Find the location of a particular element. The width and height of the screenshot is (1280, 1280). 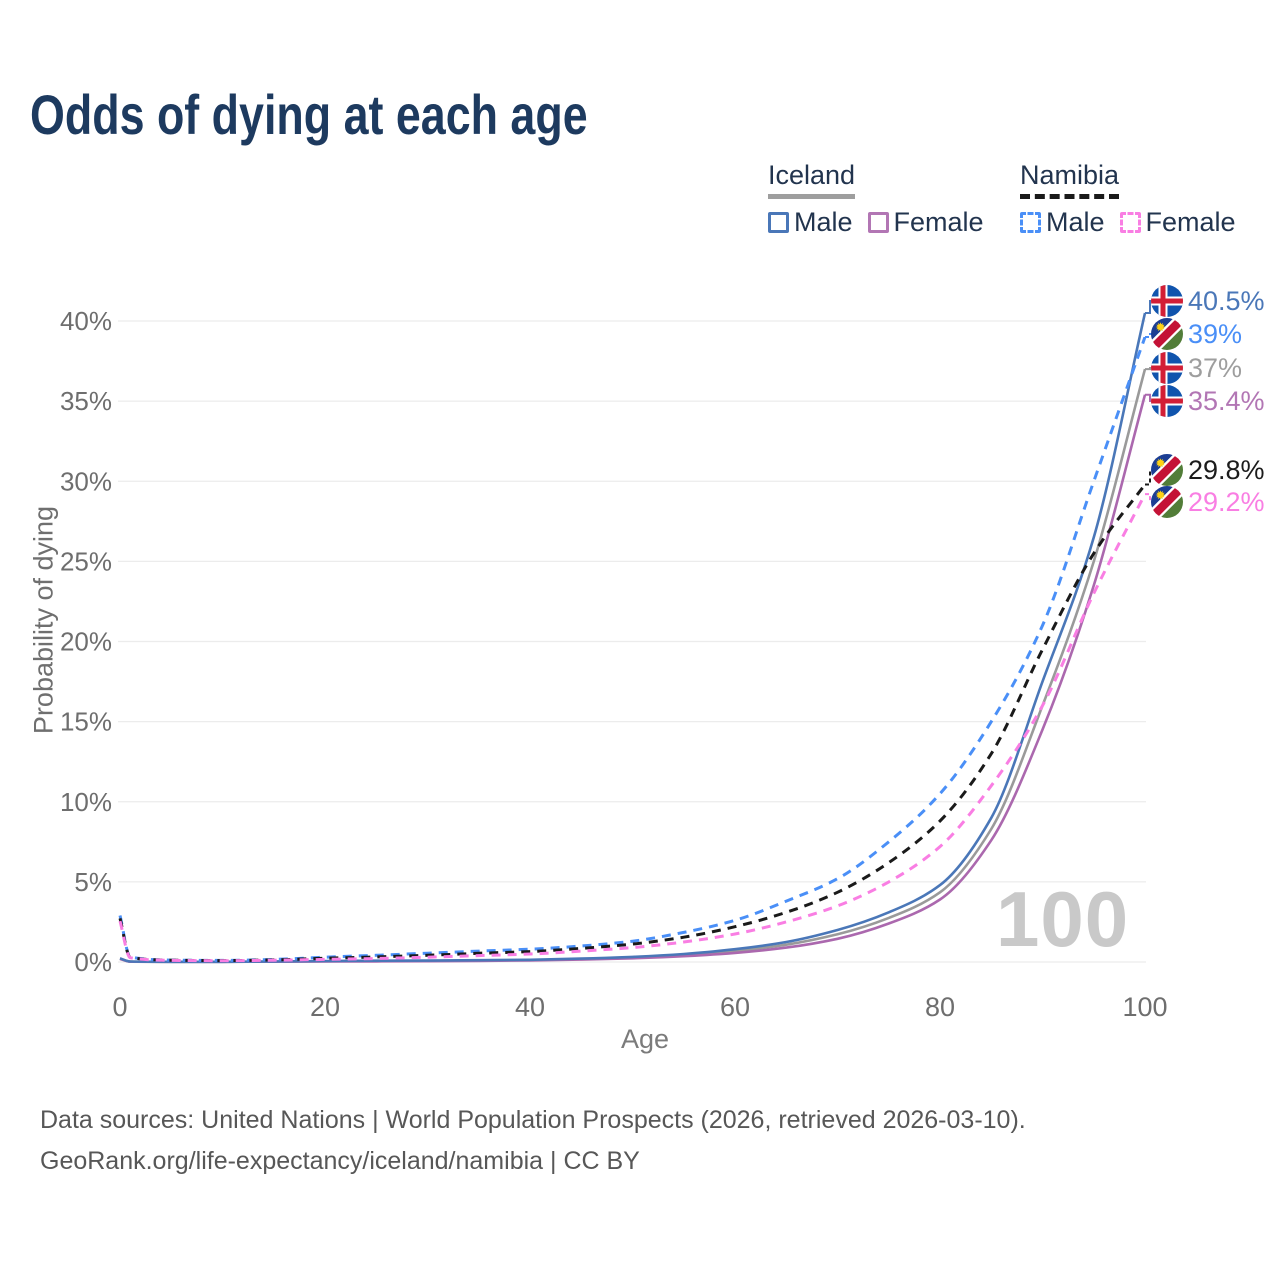

iceland-female-swatch-icon is located at coordinates (878, 222).